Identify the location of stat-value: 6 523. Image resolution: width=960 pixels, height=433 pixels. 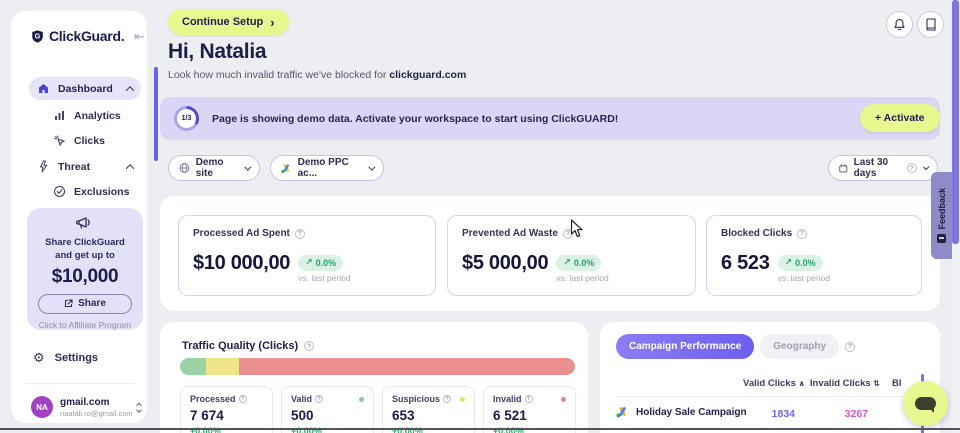
(745, 263).